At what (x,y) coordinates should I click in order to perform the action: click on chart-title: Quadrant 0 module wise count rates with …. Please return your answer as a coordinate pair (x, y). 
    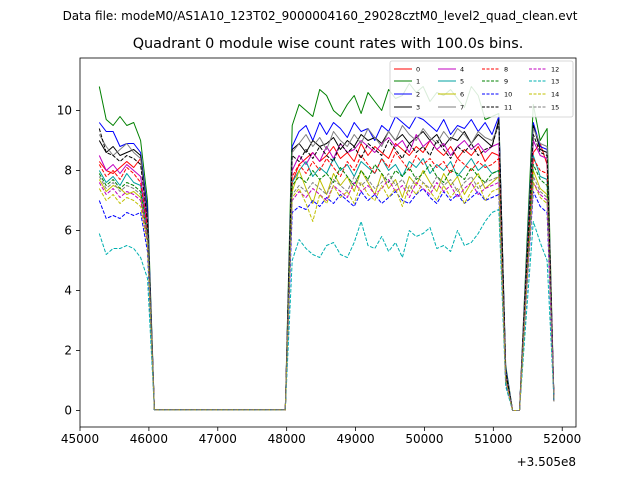
    Looking at the image, I should click on (328, 44).